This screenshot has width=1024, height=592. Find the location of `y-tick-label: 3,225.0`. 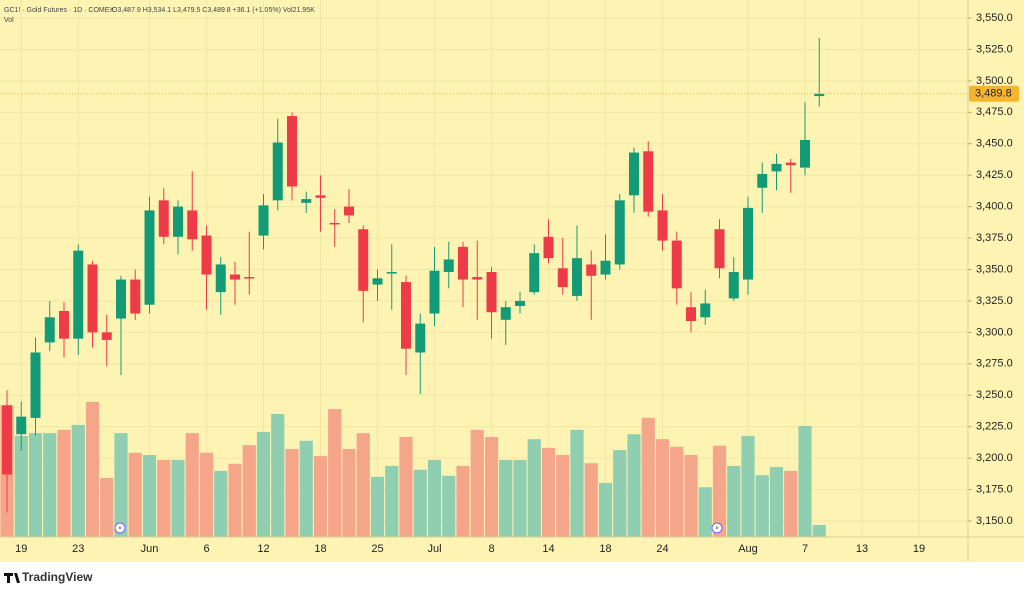

y-tick-label: 3,225.0 is located at coordinates (994, 427).